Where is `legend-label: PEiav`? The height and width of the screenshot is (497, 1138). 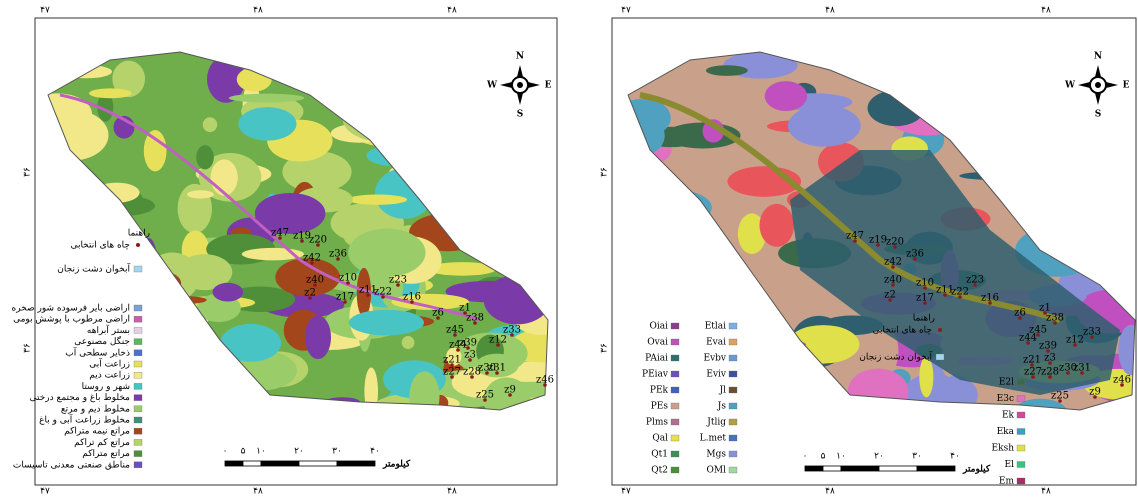
legend-label: PEiav is located at coordinates (655, 375).